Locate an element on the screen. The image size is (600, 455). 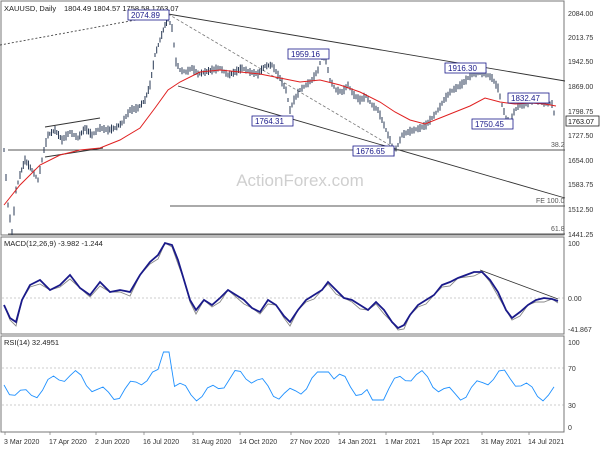
fibo-61-label: 61.8 is located at coordinates (558, 229).